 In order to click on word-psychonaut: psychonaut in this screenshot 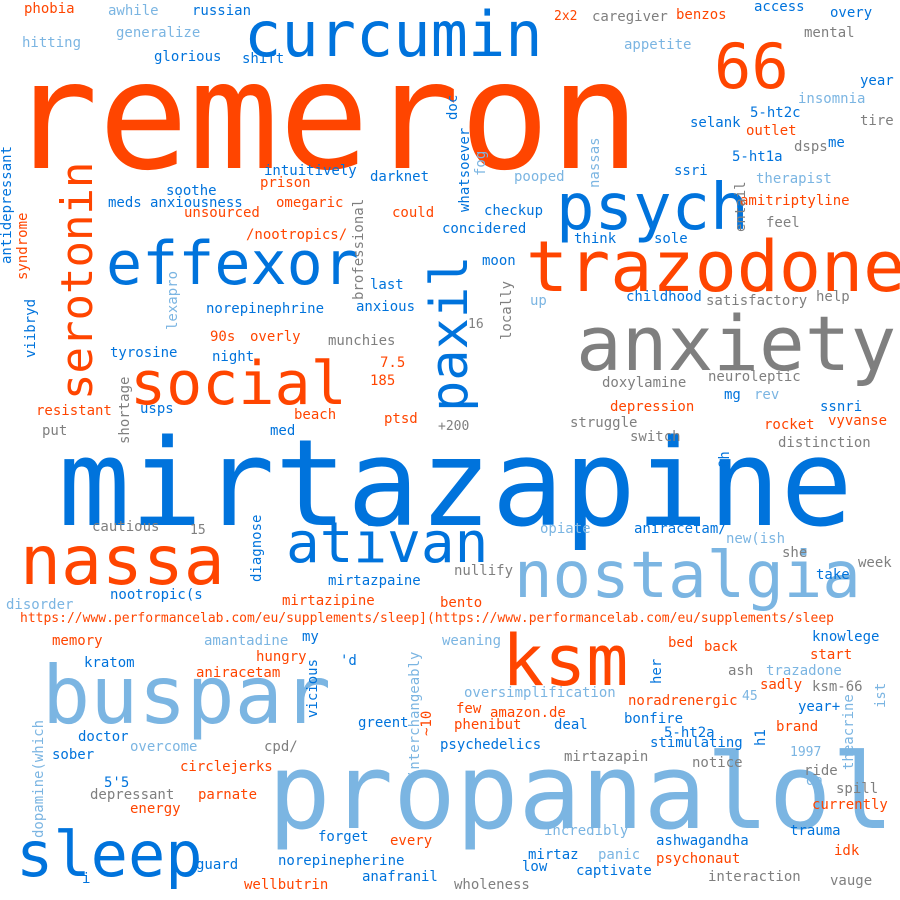, I will do `click(698, 859)`.